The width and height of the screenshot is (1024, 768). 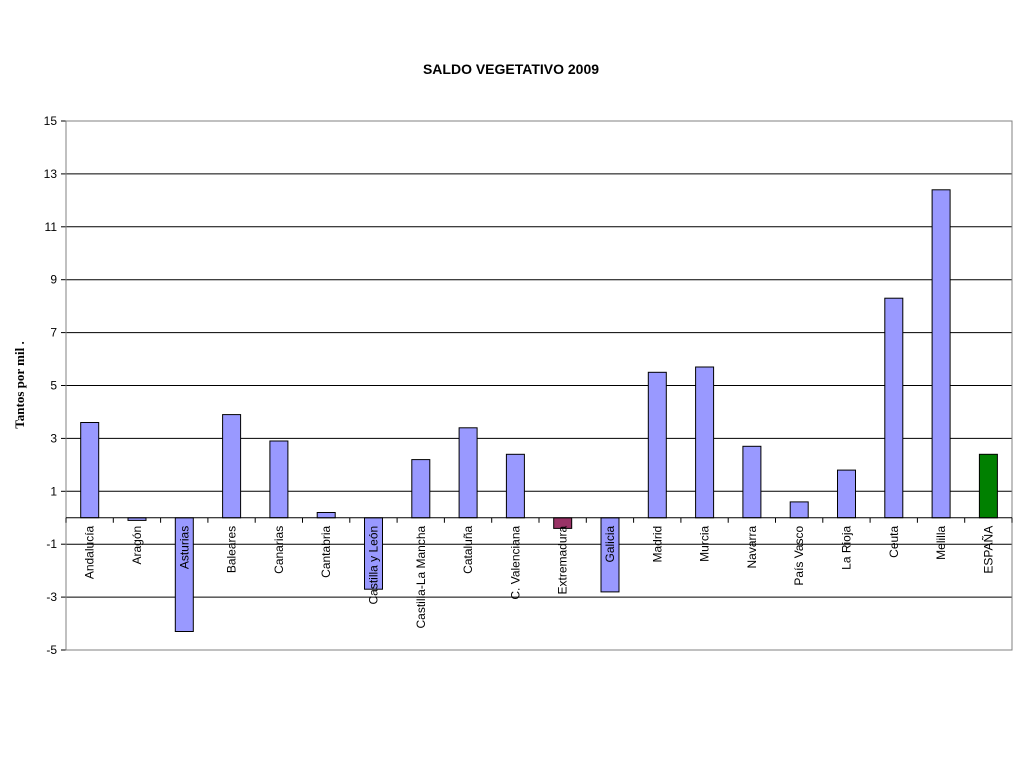 I want to click on y-tick-label: 9, so click(x=53, y=280).